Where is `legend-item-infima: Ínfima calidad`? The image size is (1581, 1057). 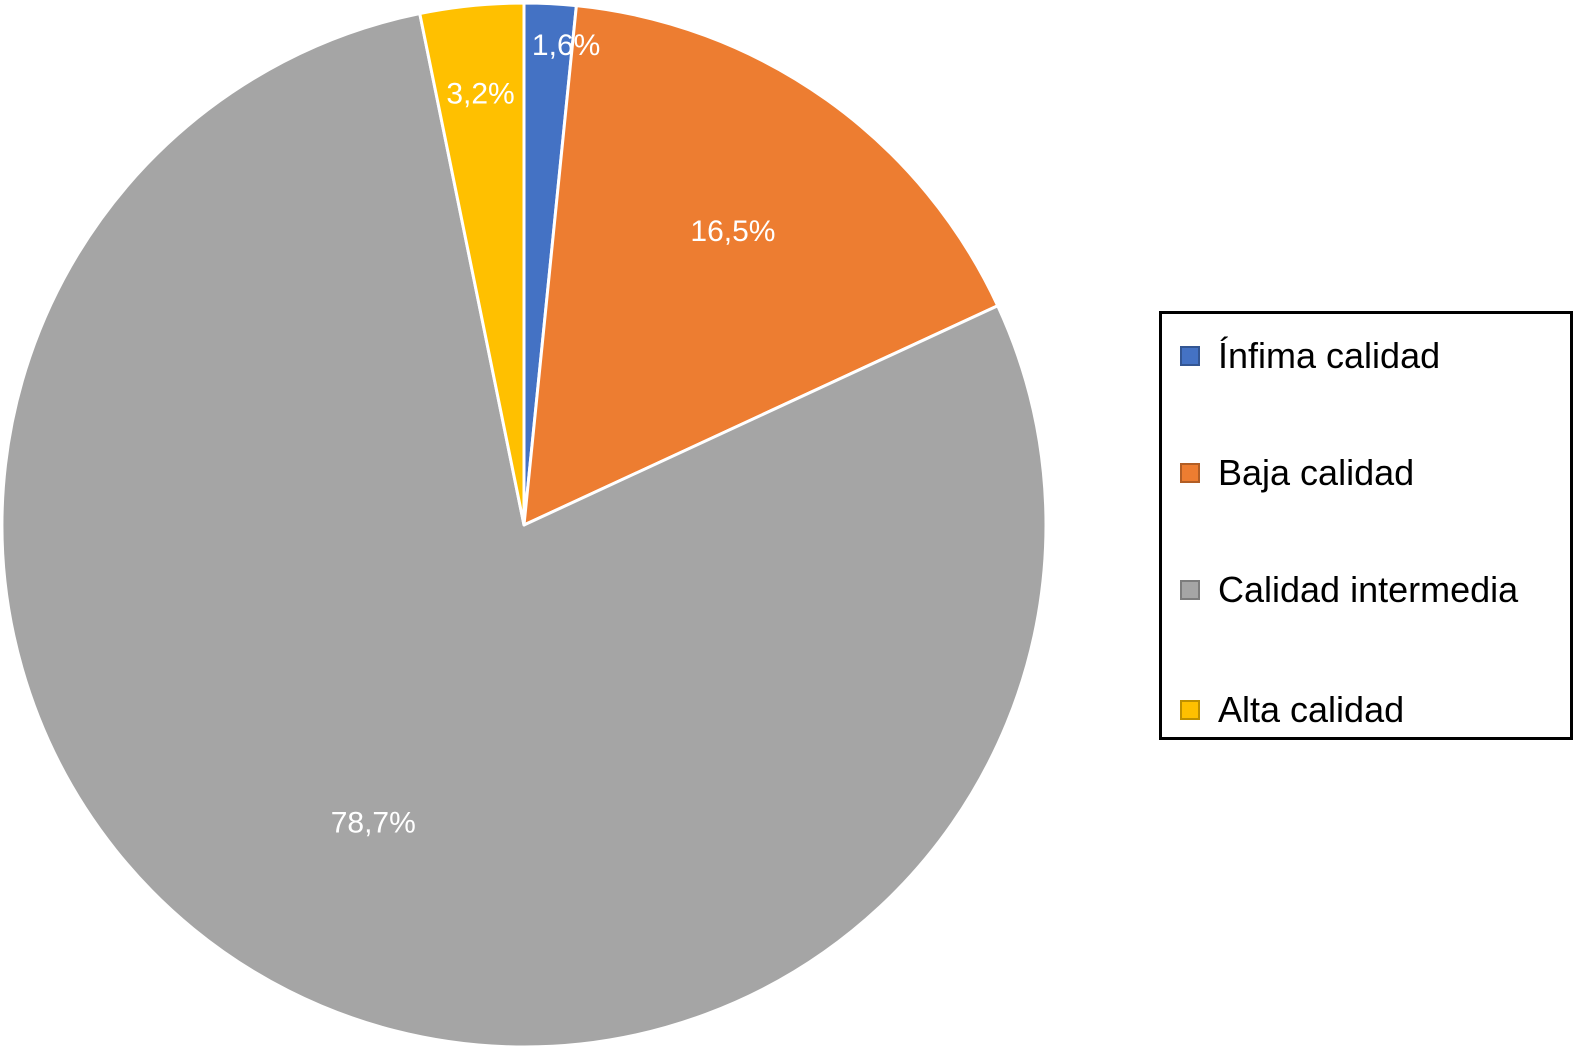 legend-item-infima: Ínfima calidad is located at coordinates (1310, 355).